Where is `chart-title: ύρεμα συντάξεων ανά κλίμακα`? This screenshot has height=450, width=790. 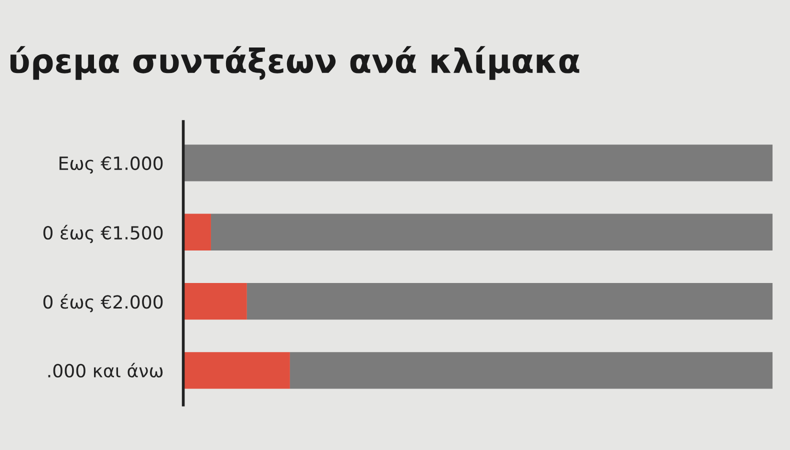
chart-title: ύρεμα συντάξεων ανά κλίμακα is located at coordinates (295, 63).